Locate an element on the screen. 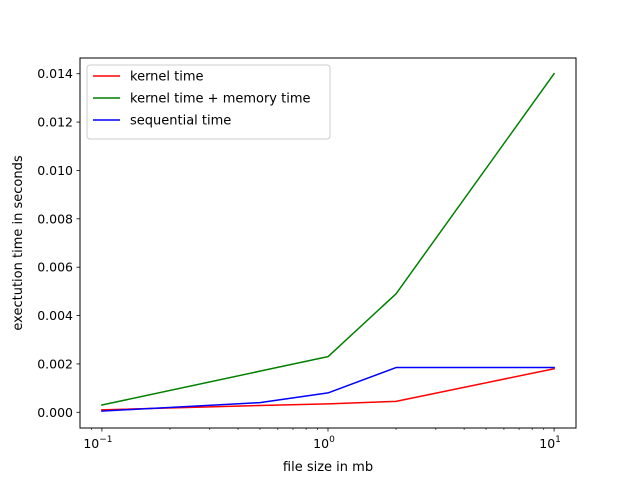 This screenshot has height=480, width=640. y-tick-label: 0.012 is located at coordinates (55, 122).